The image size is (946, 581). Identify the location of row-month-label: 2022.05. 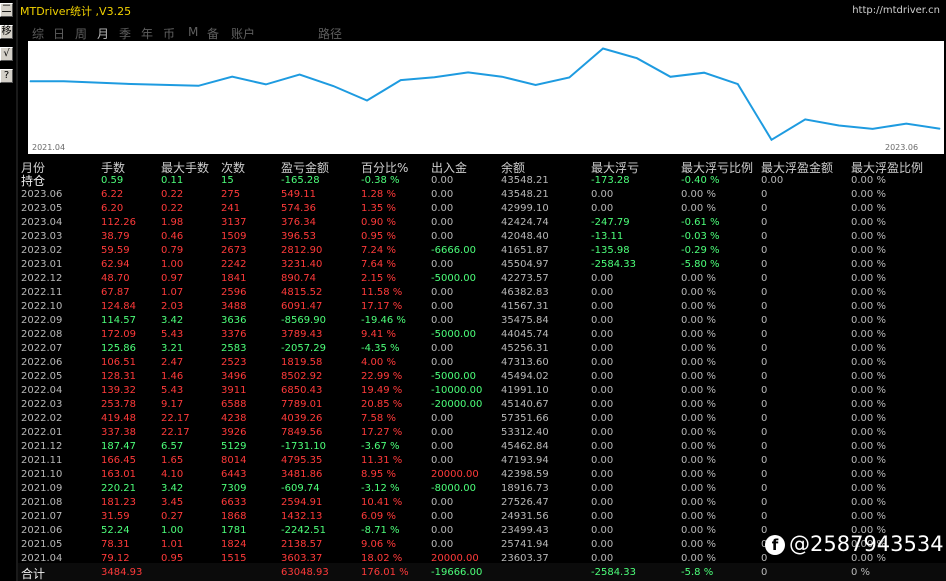
(42, 376).